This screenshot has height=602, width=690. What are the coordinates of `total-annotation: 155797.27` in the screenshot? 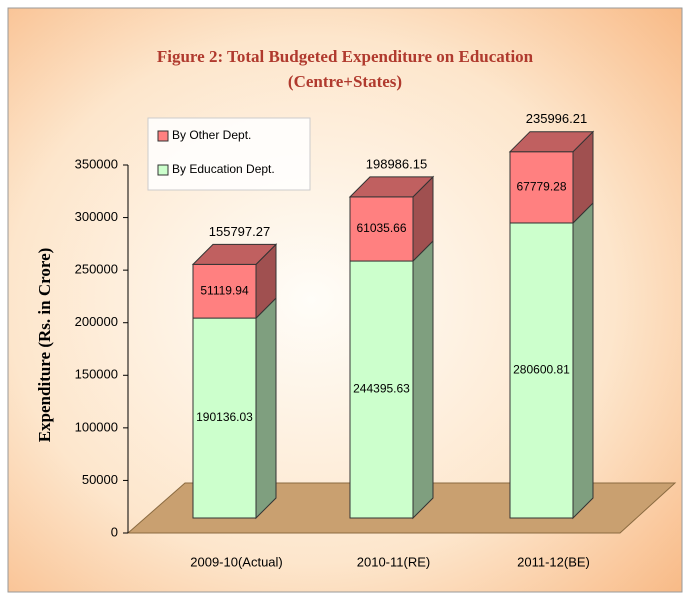 It's located at (239, 231).